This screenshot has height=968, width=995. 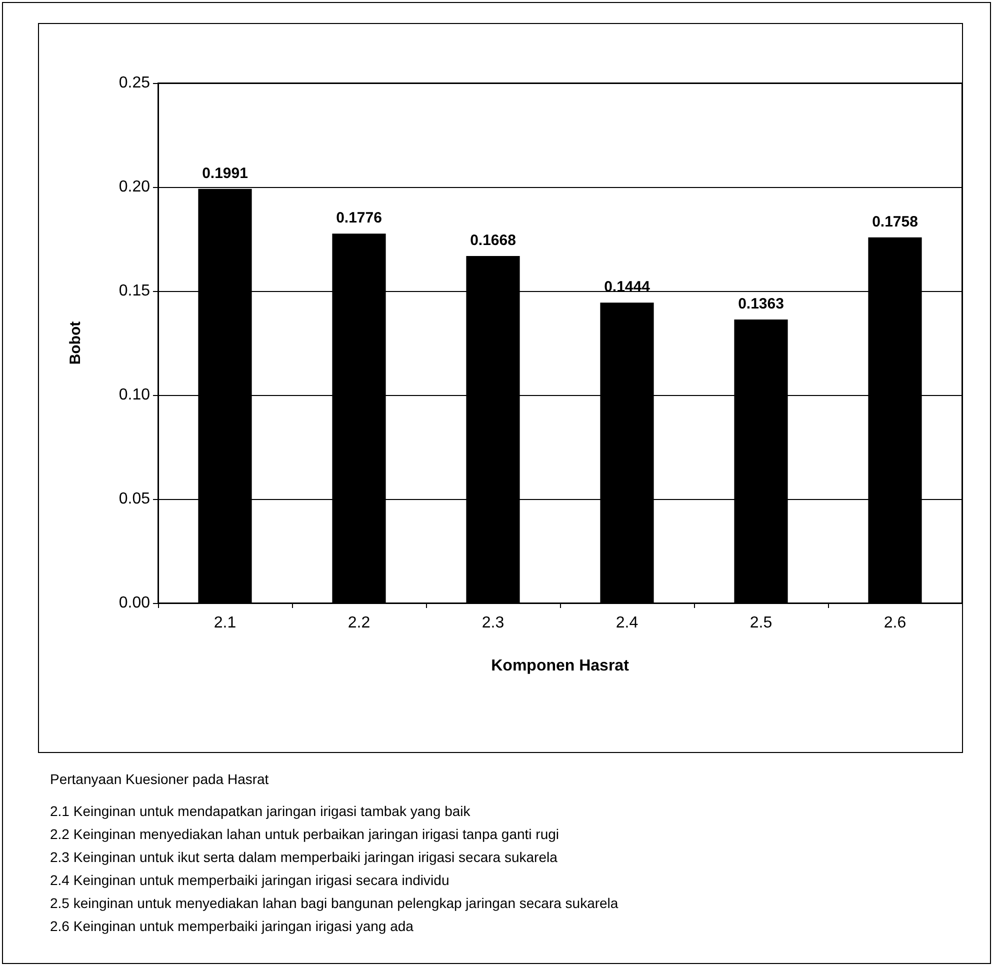 I want to click on text: 2.4 Keinginan untuk memperbaiki jaringan irigasi secara individu, so click(x=250, y=880).